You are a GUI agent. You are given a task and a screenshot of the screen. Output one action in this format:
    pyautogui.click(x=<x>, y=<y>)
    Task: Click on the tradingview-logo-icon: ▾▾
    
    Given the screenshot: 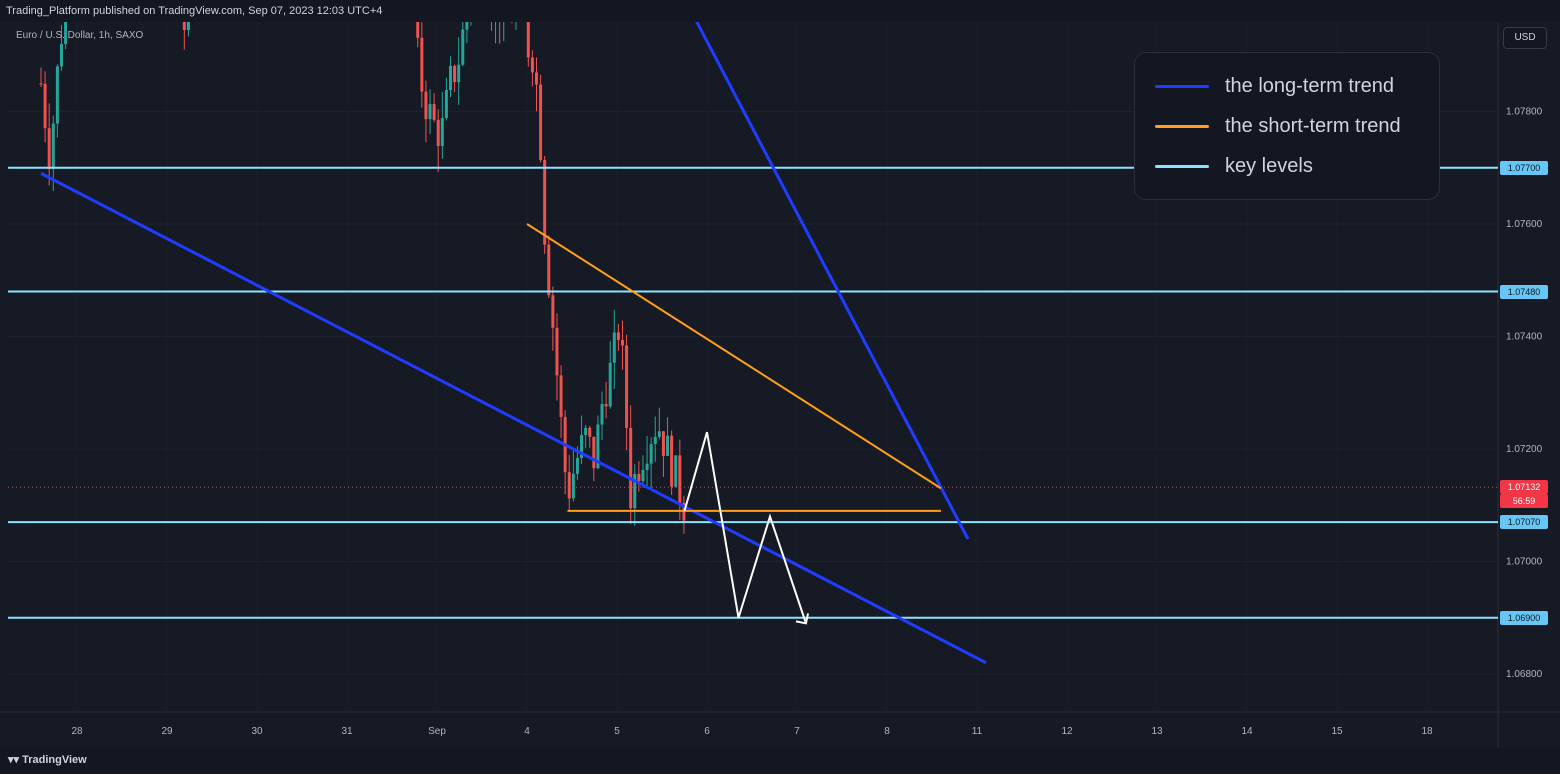 What is the action you would take?
    pyautogui.click(x=15, y=760)
    